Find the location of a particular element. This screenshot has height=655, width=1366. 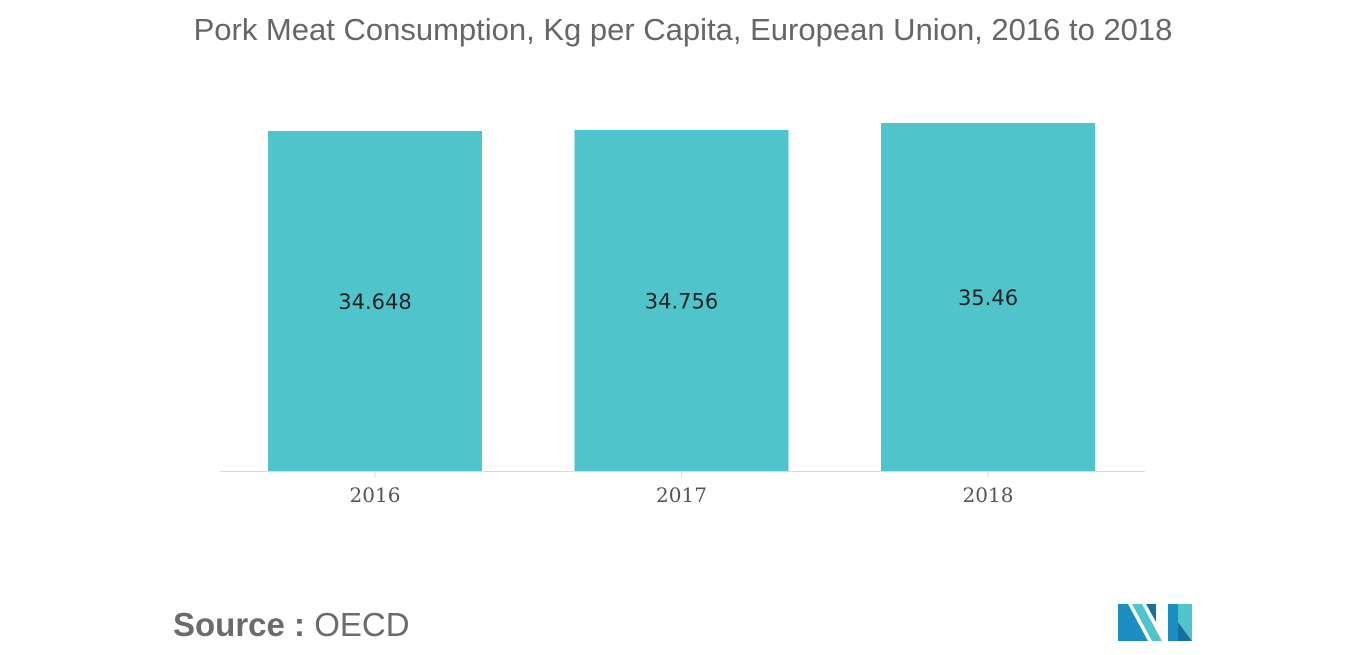

x-tick-label-2018: 2018 is located at coordinates (988, 495).